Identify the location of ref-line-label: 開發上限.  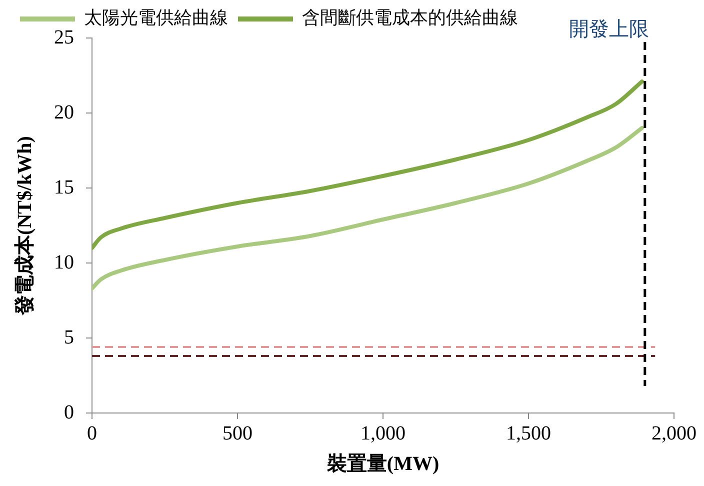
(608, 29).